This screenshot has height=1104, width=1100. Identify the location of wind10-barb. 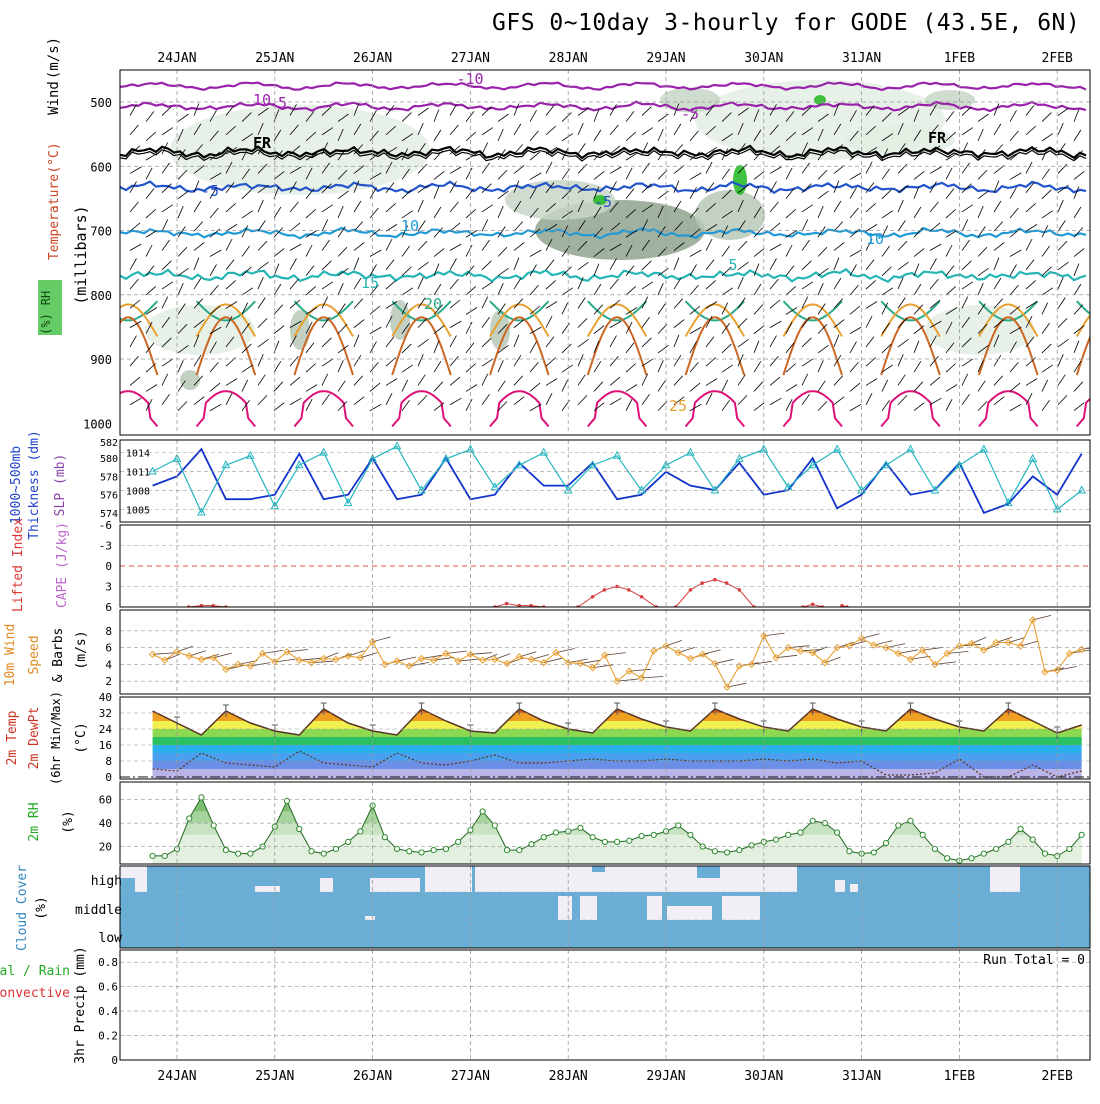
(222, 655).